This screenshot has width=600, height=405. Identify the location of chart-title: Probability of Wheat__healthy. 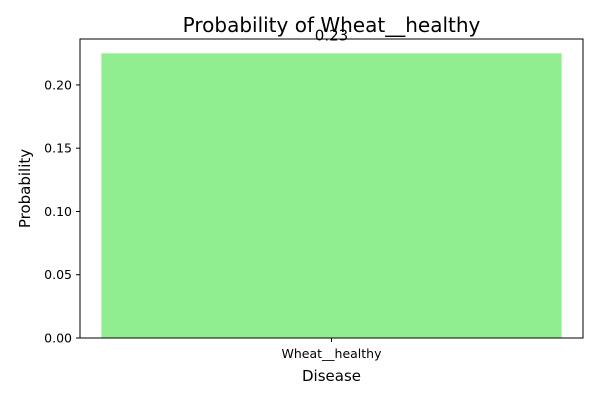
(332, 25).